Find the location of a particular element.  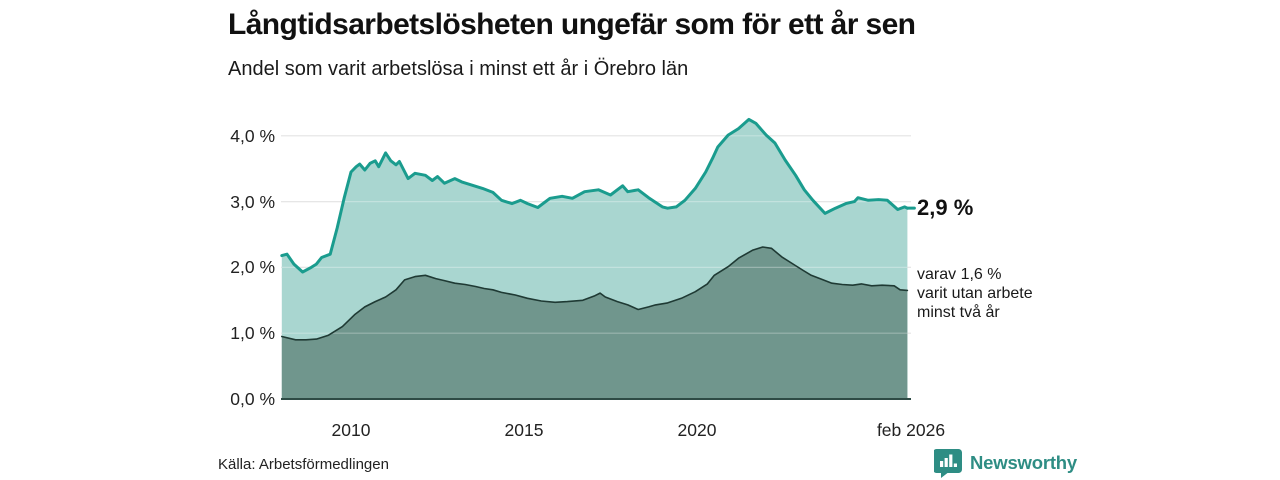

series2-end-value-line: minst två år is located at coordinates (958, 312).